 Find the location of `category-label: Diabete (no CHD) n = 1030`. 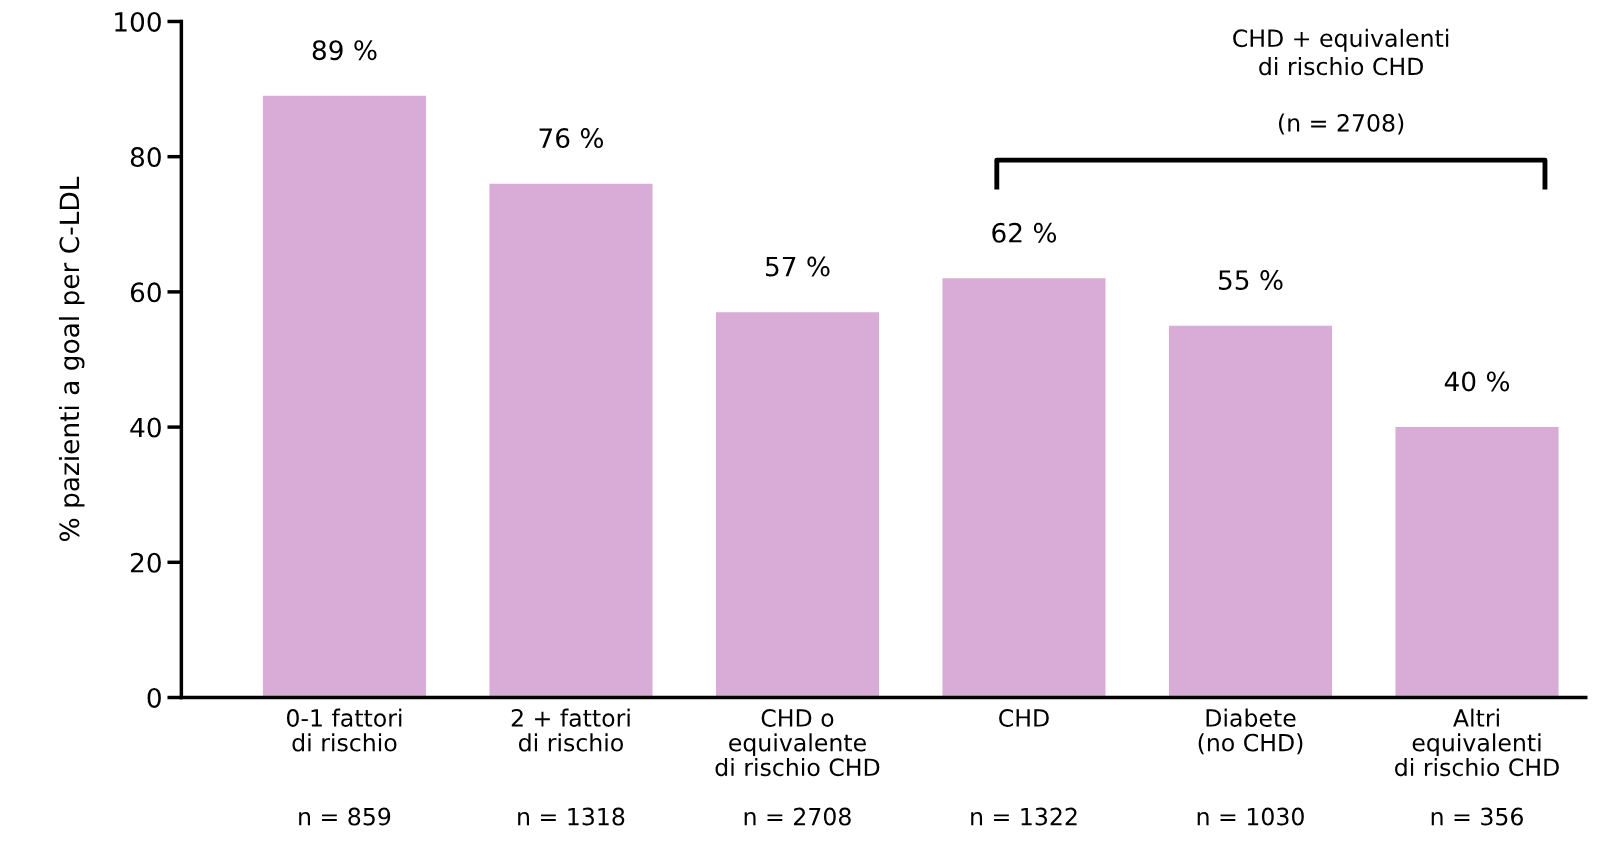

category-label: Diabete (no CHD) n = 1030 is located at coordinates (1250, 767).